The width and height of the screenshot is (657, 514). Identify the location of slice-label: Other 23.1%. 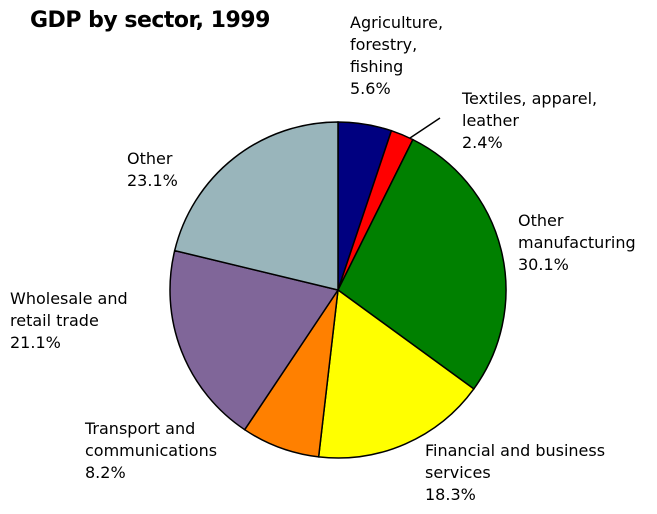
(152, 170).